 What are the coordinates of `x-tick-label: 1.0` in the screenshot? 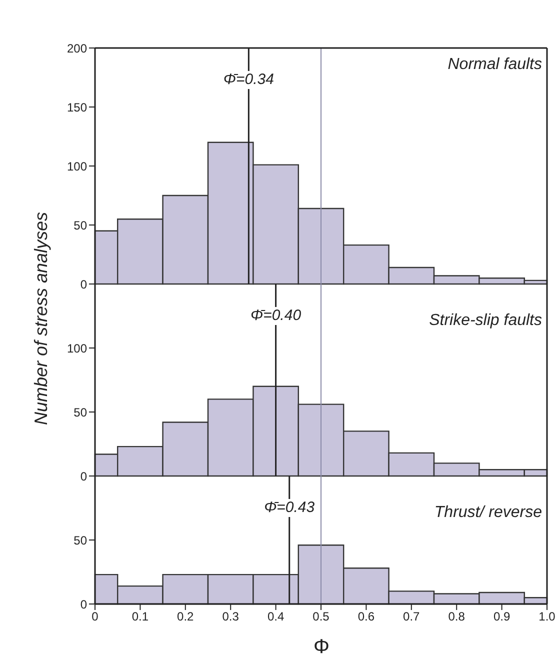 It's located at (547, 617).